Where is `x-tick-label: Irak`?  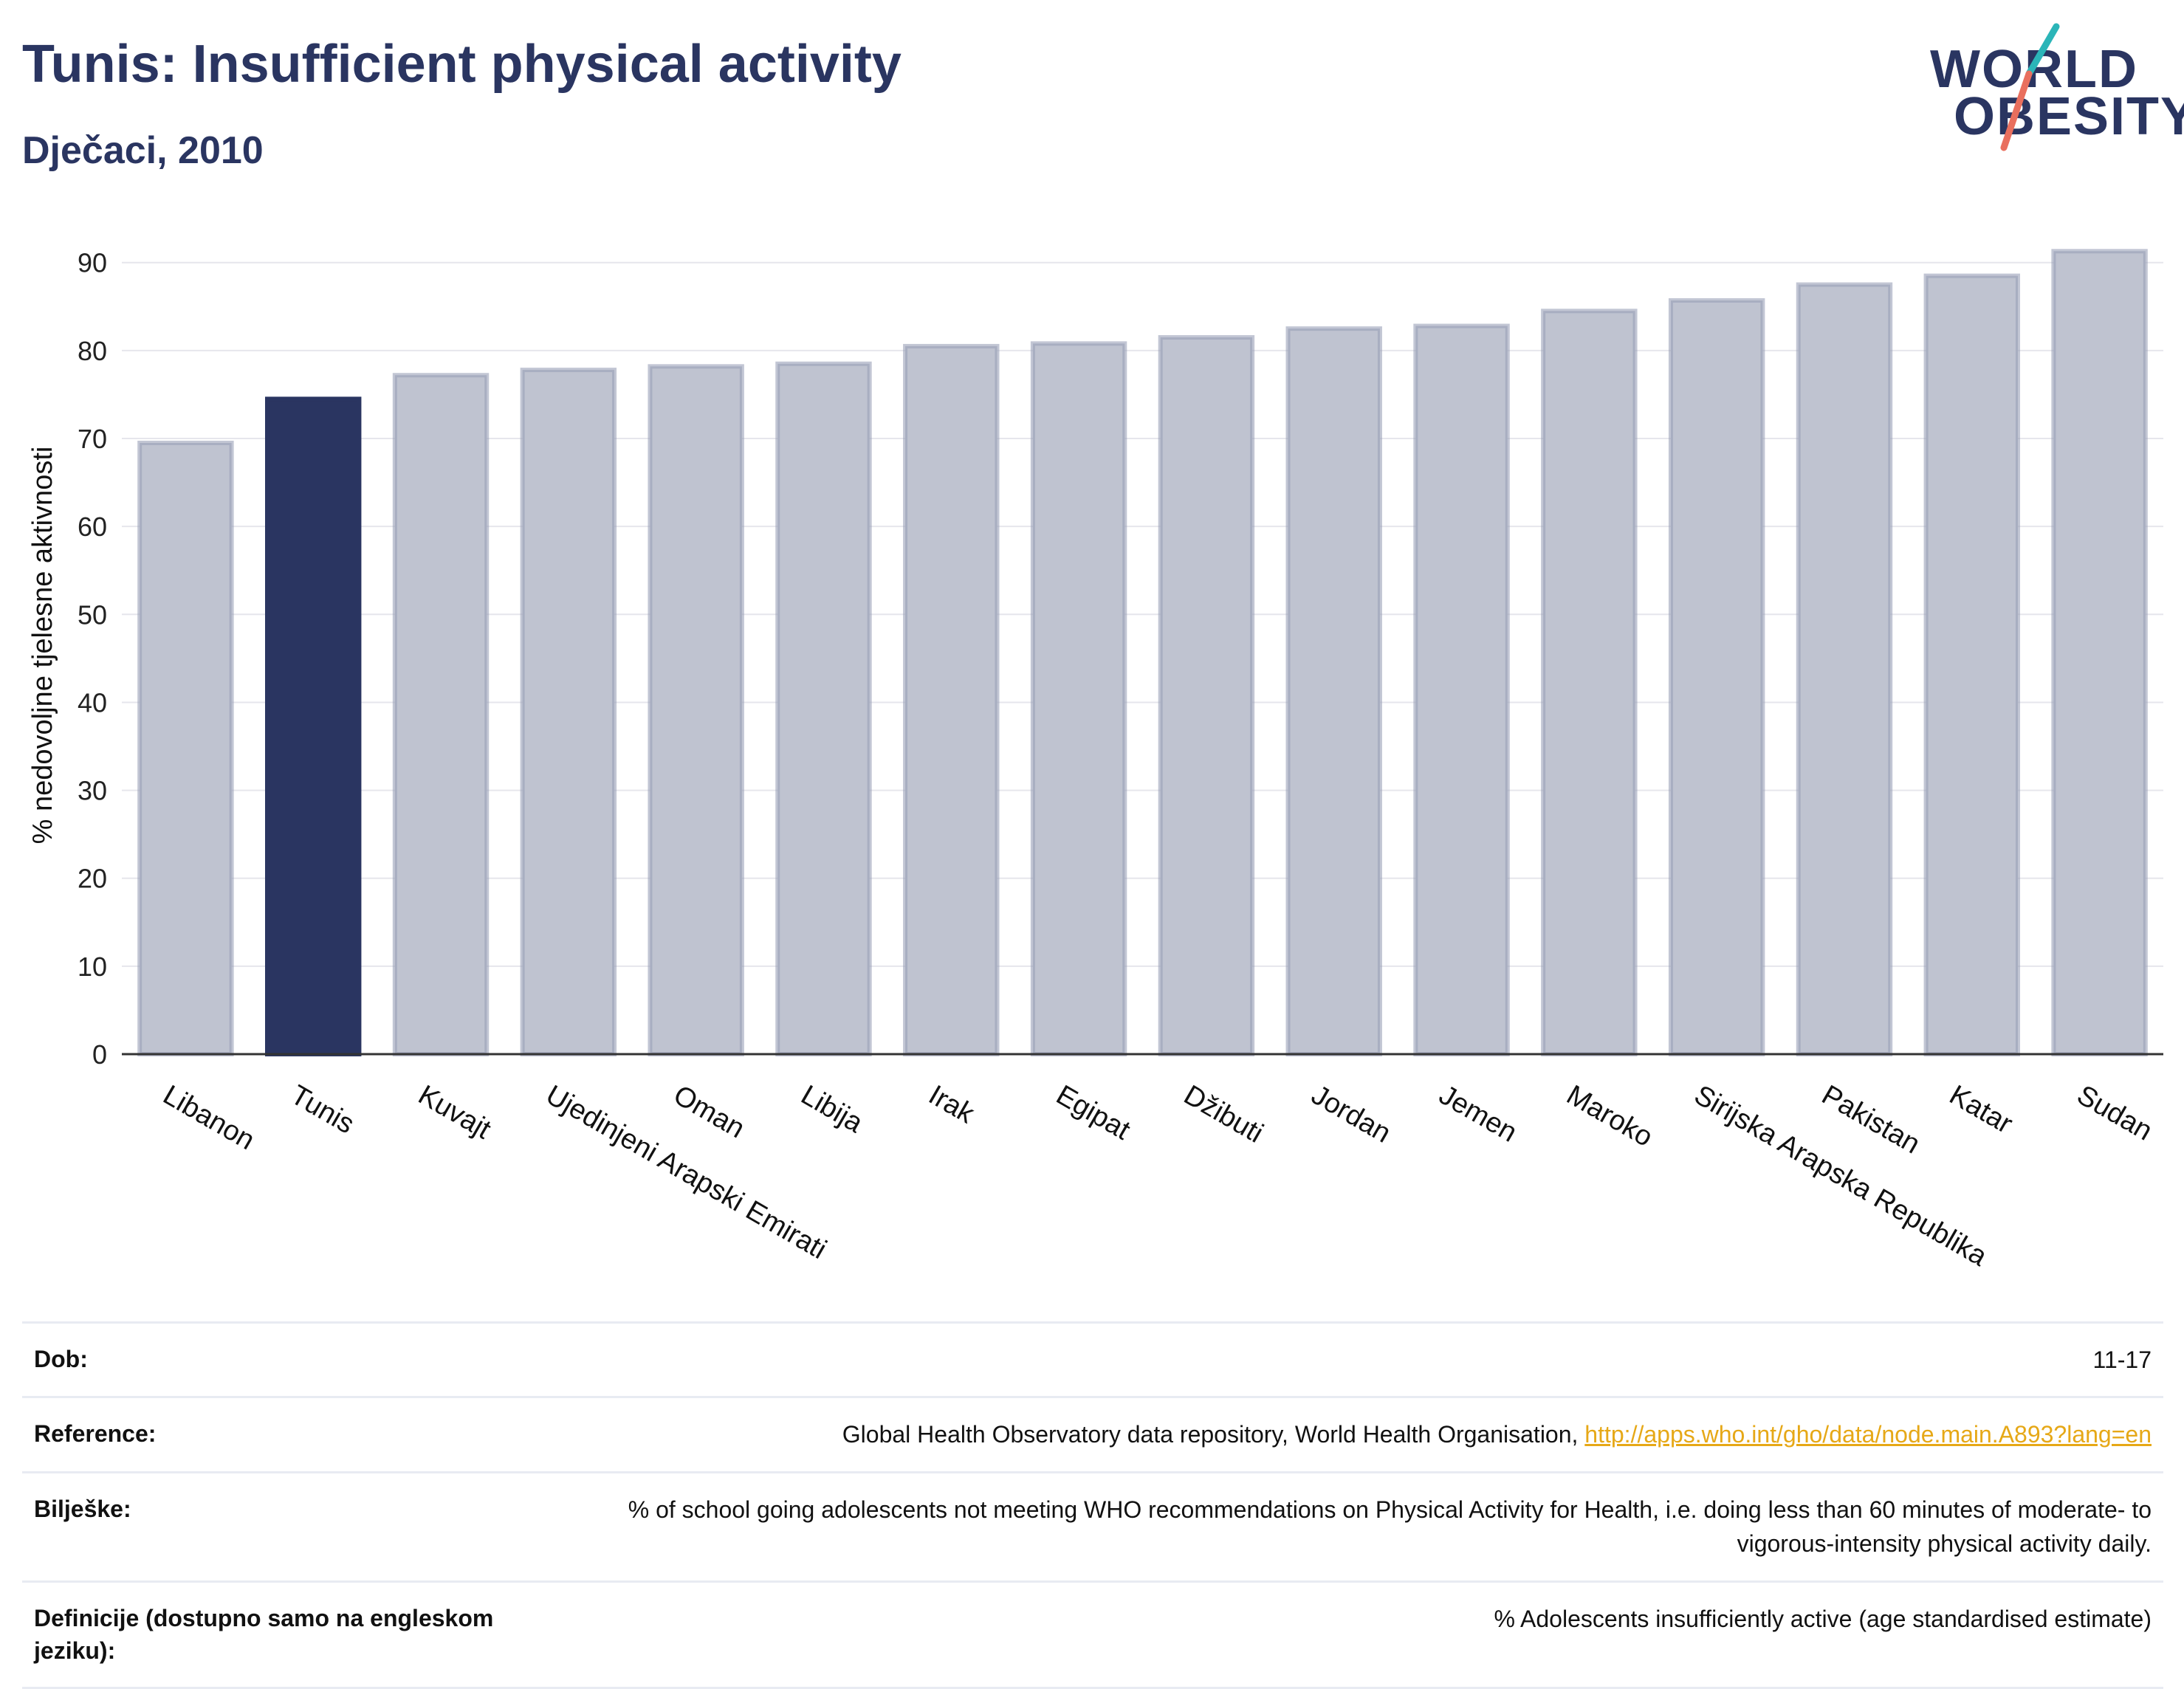 x-tick-label: Irak is located at coordinates (953, 1104).